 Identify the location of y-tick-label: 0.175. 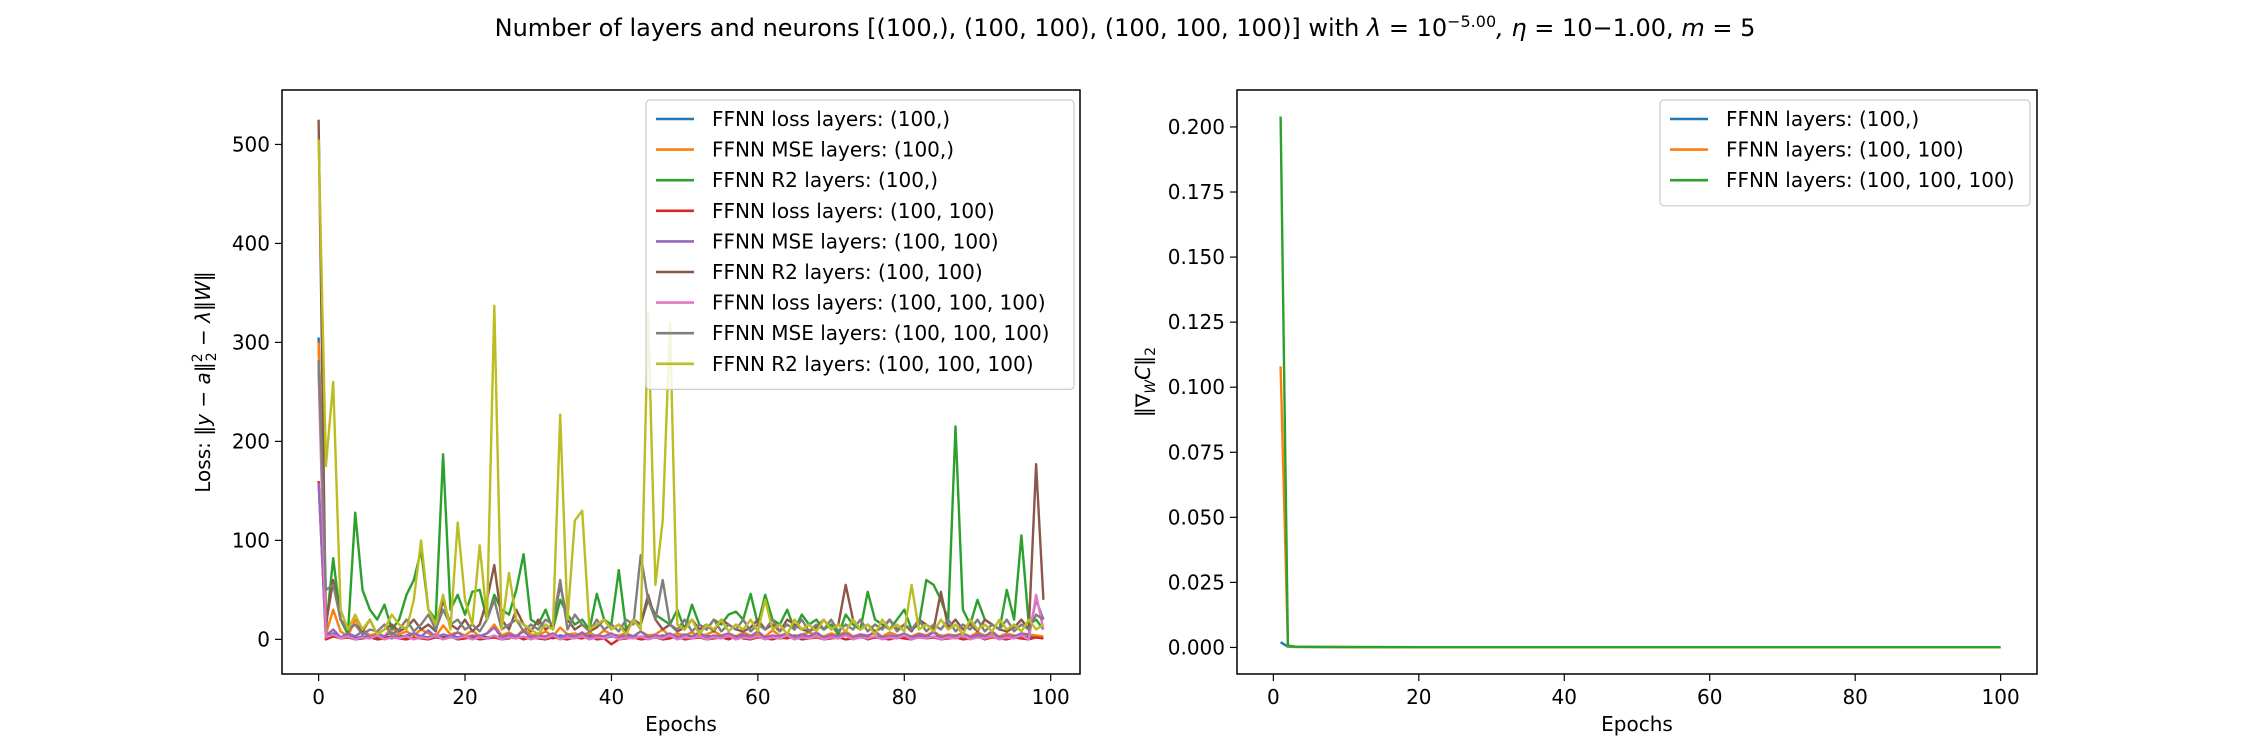
(1196, 192).